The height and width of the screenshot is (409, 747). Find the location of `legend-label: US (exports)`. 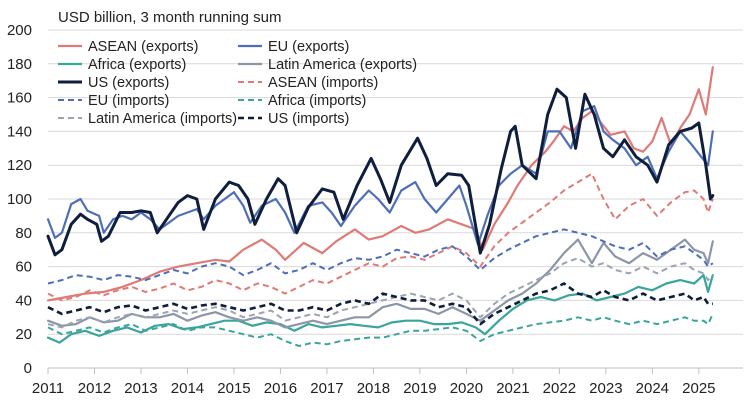

legend-label: US (exports) is located at coordinates (128, 83).